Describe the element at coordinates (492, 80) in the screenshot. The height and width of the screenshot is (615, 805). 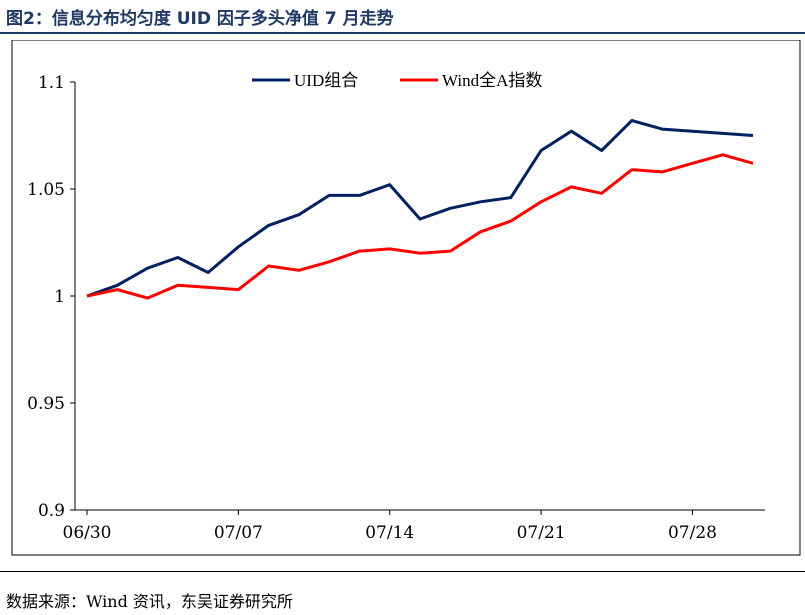
I see `legend-label: Wind全A指数` at that location.